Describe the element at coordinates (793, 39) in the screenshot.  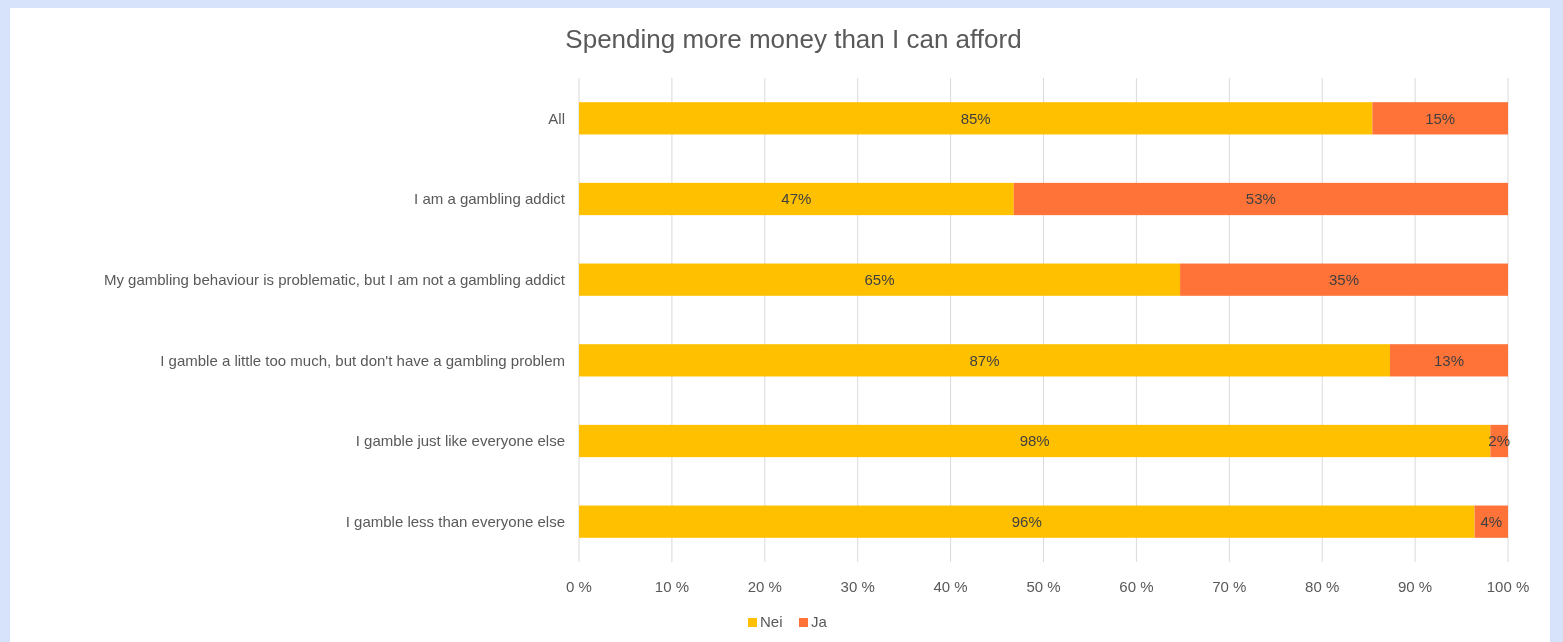
I see `chart-title: Spending more money than I can afford` at that location.